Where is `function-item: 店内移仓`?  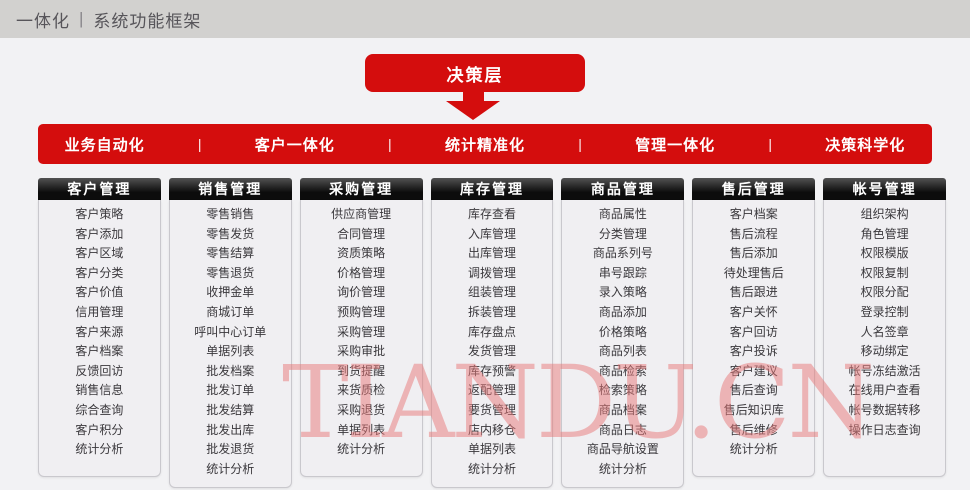 function-item: 店内移仓 is located at coordinates (492, 429).